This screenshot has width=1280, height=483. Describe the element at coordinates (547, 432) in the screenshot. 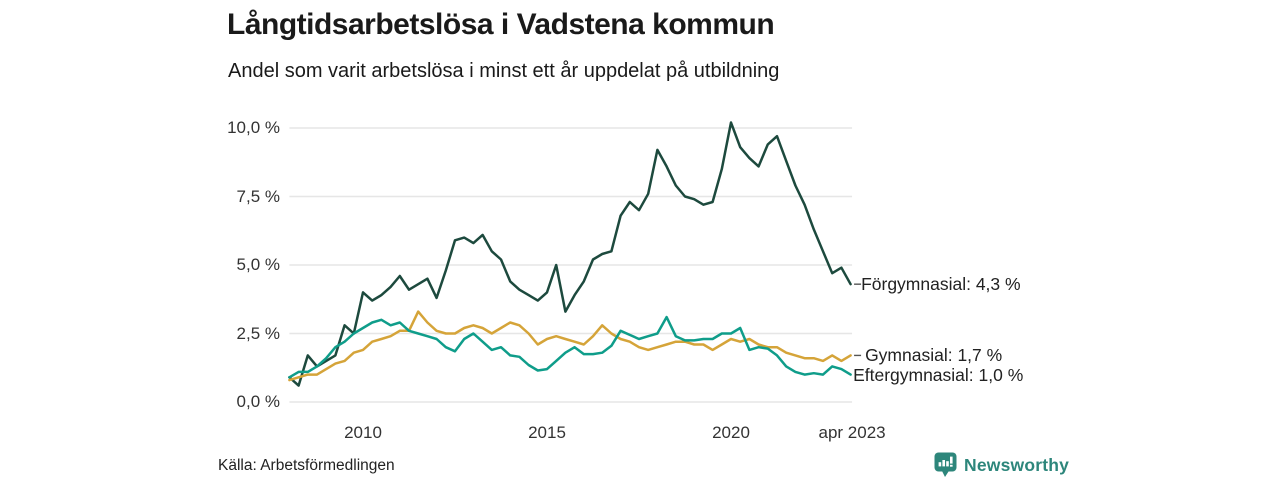

I see `x-axis-tick-label: 2015` at that location.